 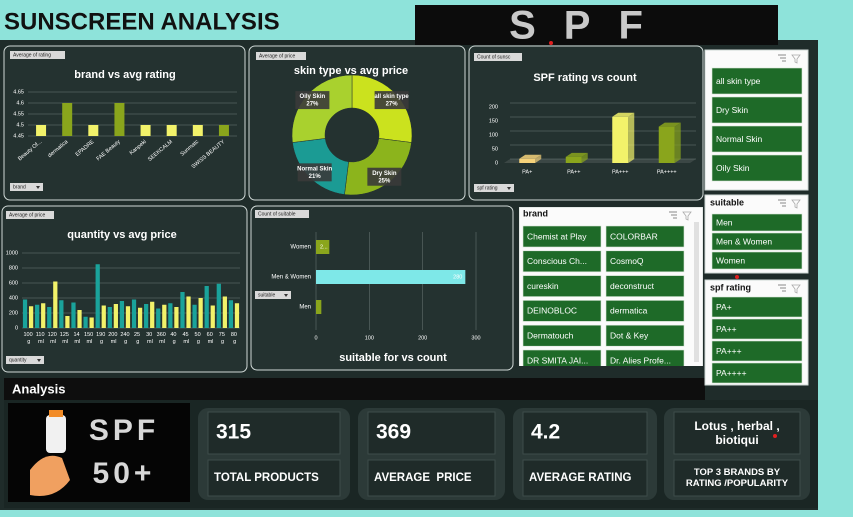 What do you see at coordinates (266, 478) in the screenshot?
I see `kpi-label: TOTAL PRODUCTS` at bounding box center [266, 478].